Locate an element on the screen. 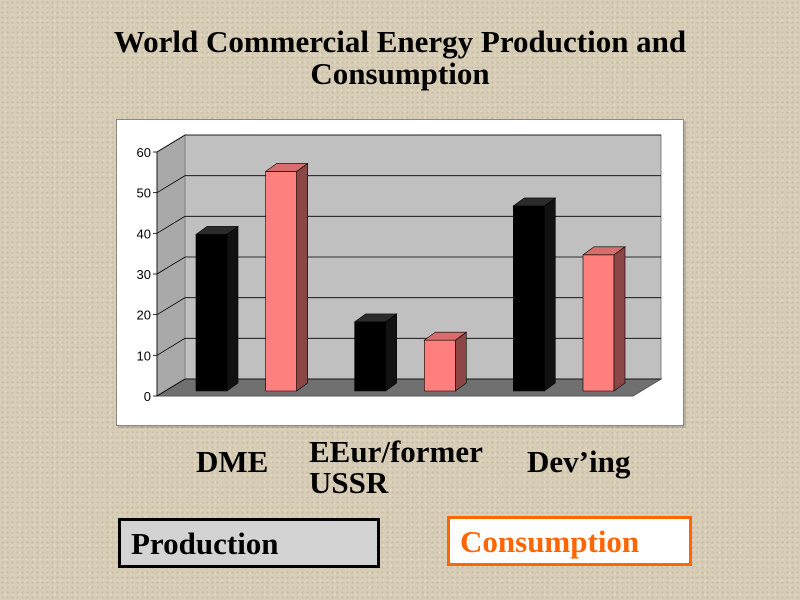  chart-title-line-1: World Commercial Energy Production and is located at coordinates (400, 41).